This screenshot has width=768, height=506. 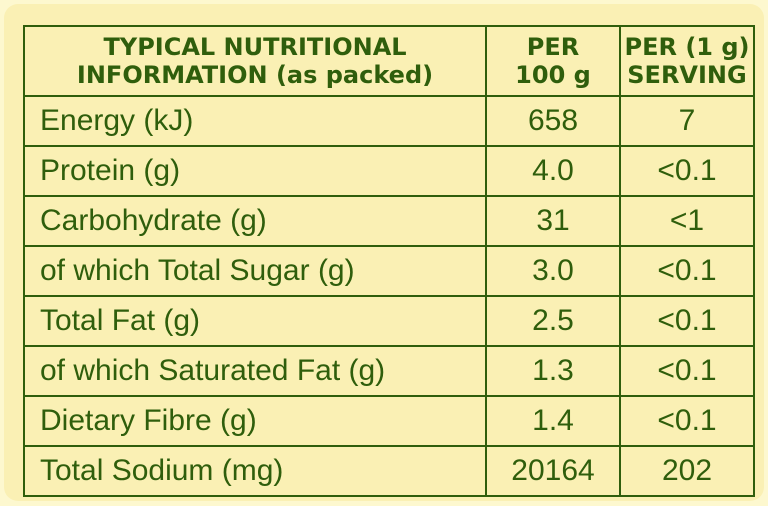 I want to click on header-nutrient-line-2: INFORMATION (as packed), so click(x=255, y=75).